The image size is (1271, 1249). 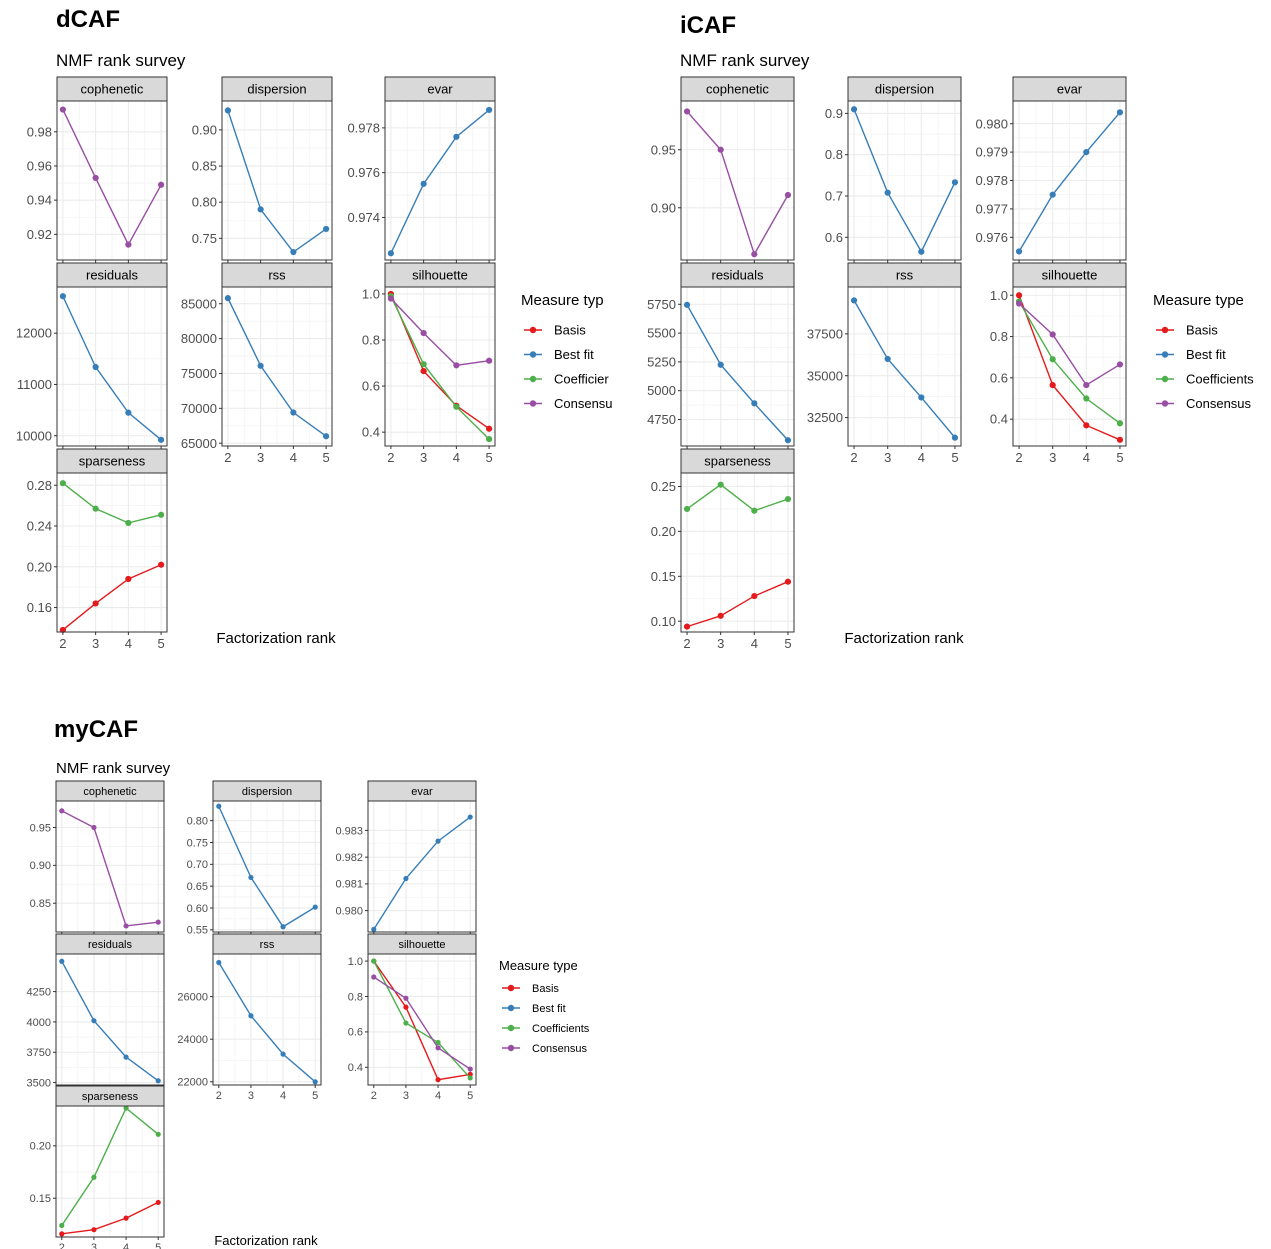 What do you see at coordinates (197, 865) in the screenshot?
I see `y-tick-label: 0.70` at bounding box center [197, 865].